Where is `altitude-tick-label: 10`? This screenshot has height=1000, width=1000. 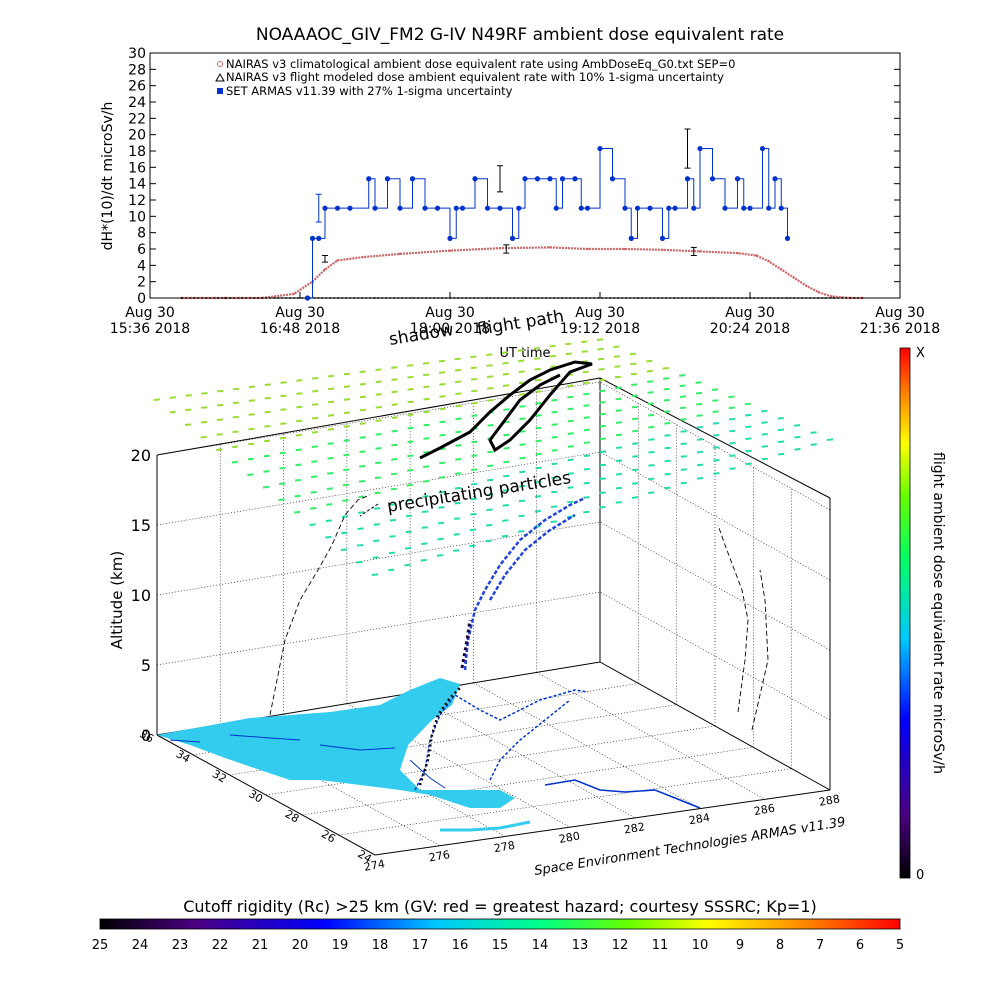
altitude-tick-label: 10 is located at coordinates (141, 595).